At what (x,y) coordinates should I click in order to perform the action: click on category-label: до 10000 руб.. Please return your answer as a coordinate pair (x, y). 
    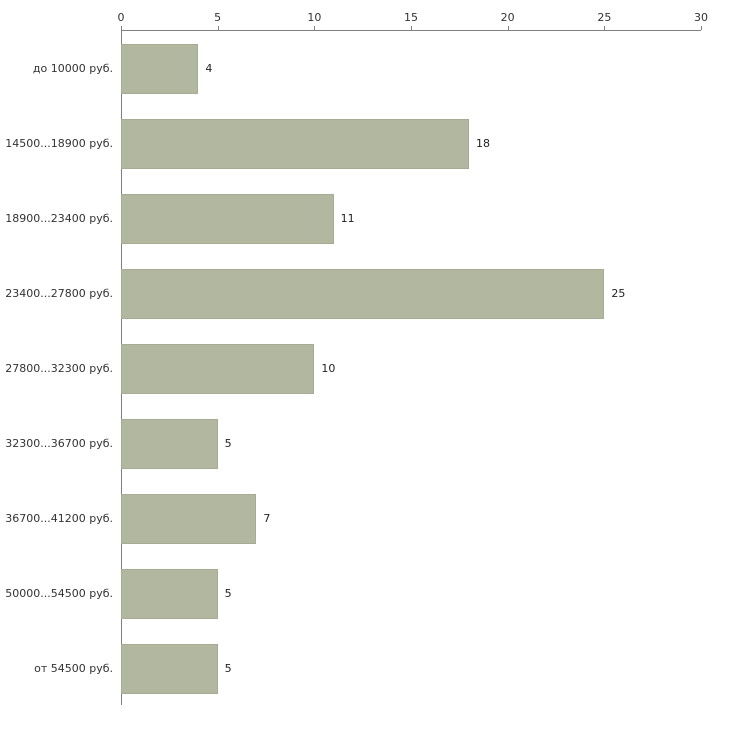
    Looking at the image, I should click on (72, 68).